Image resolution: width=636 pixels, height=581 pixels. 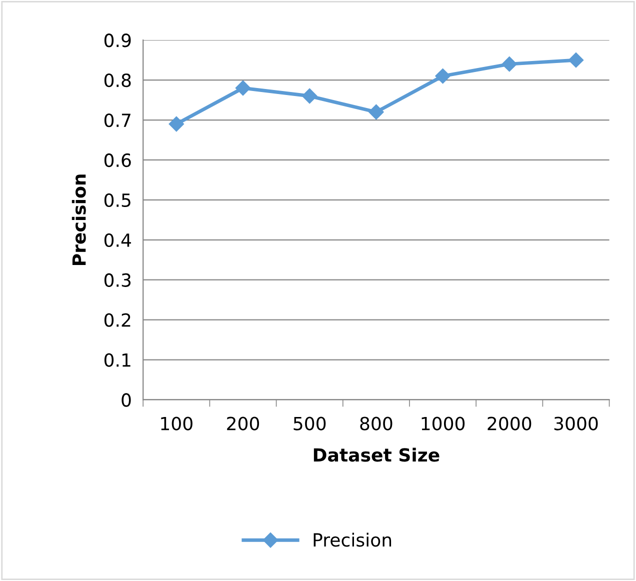 I want to click on y-tick-label: 0.3, so click(x=117, y=280).